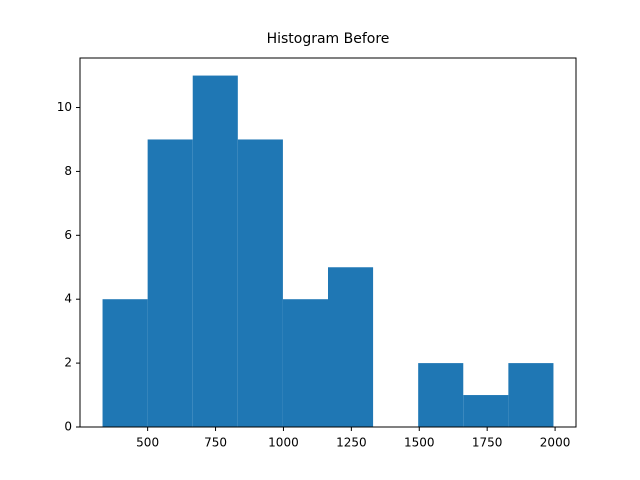 This screenshot has width=640, height=480. What do you see at coordinates (147, 443) in the screenshot?
I see `x-tick-label: 500` at bounding box center [147, 443].